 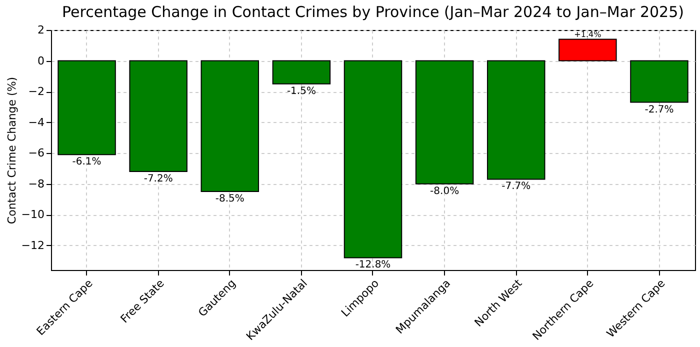 I want to click on data-label: -7.2%, so click(x=158, y=179).